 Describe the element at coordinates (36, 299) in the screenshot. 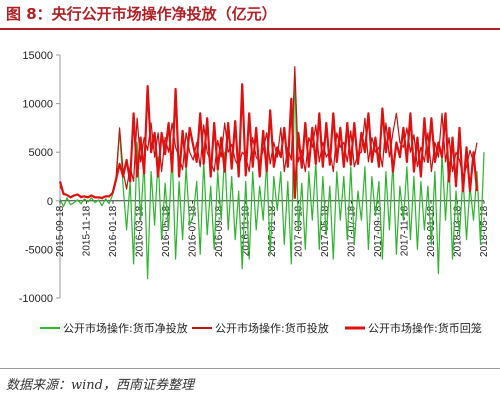

I see `y-tick-label: -10000` at that location.